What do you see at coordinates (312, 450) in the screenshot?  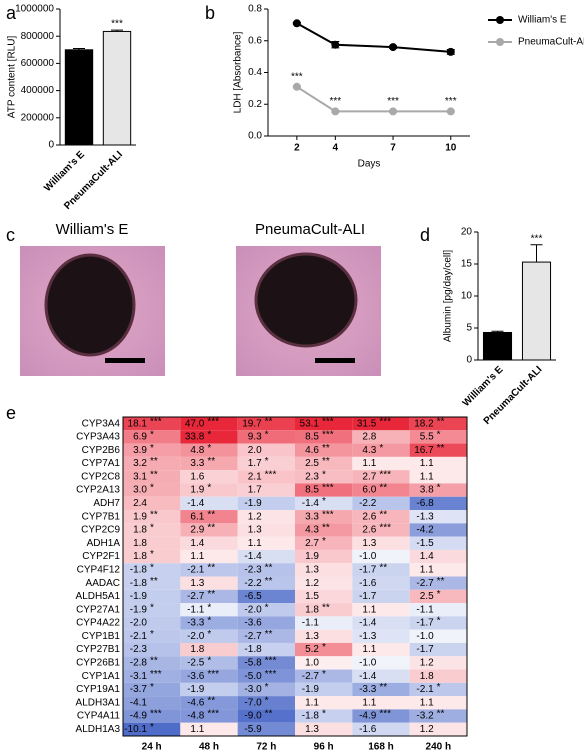 I see `cell-label: 4.6` at bounding box center [312, 450].